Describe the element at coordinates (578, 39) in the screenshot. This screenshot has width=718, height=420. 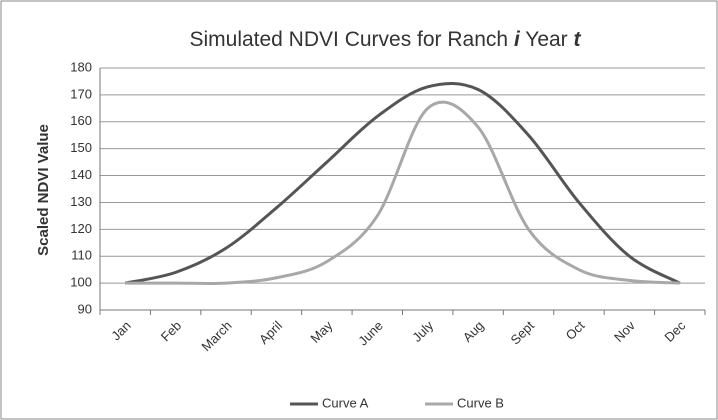
I see `title-part: t` at that location.